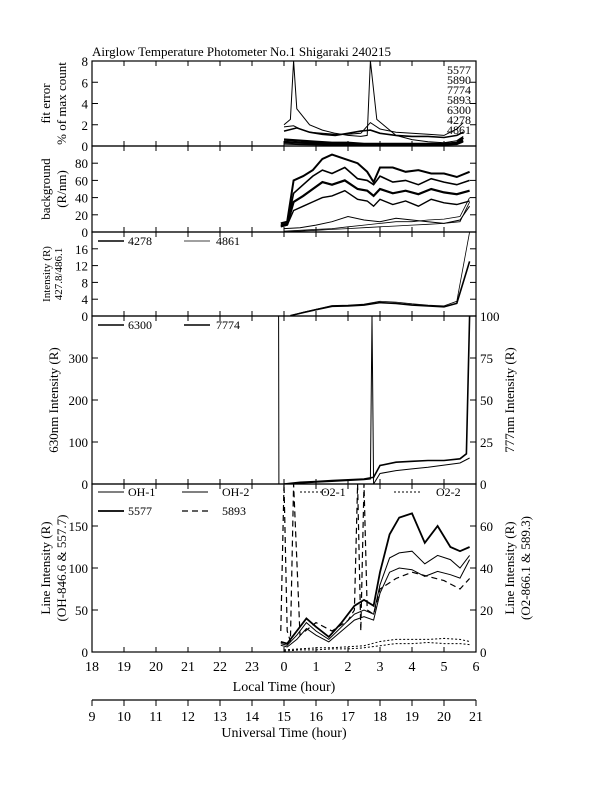  What do you see at coordinates (284, 667) in the screenshot?
I see `x-tick-label-local: 0` at bounding box center [284, 667].